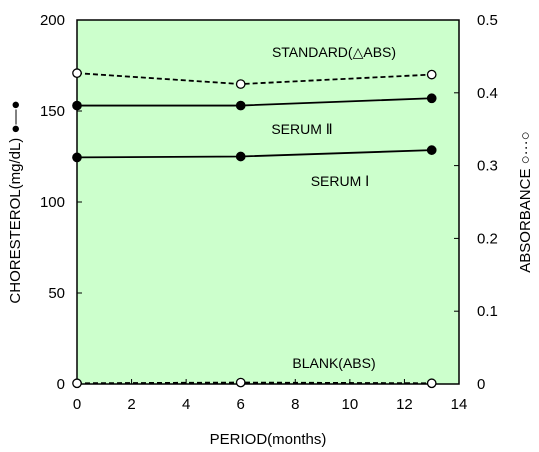 This screenshot has width=539, height=452. I want to click on x-tick-label: 12, so click(404, 404).